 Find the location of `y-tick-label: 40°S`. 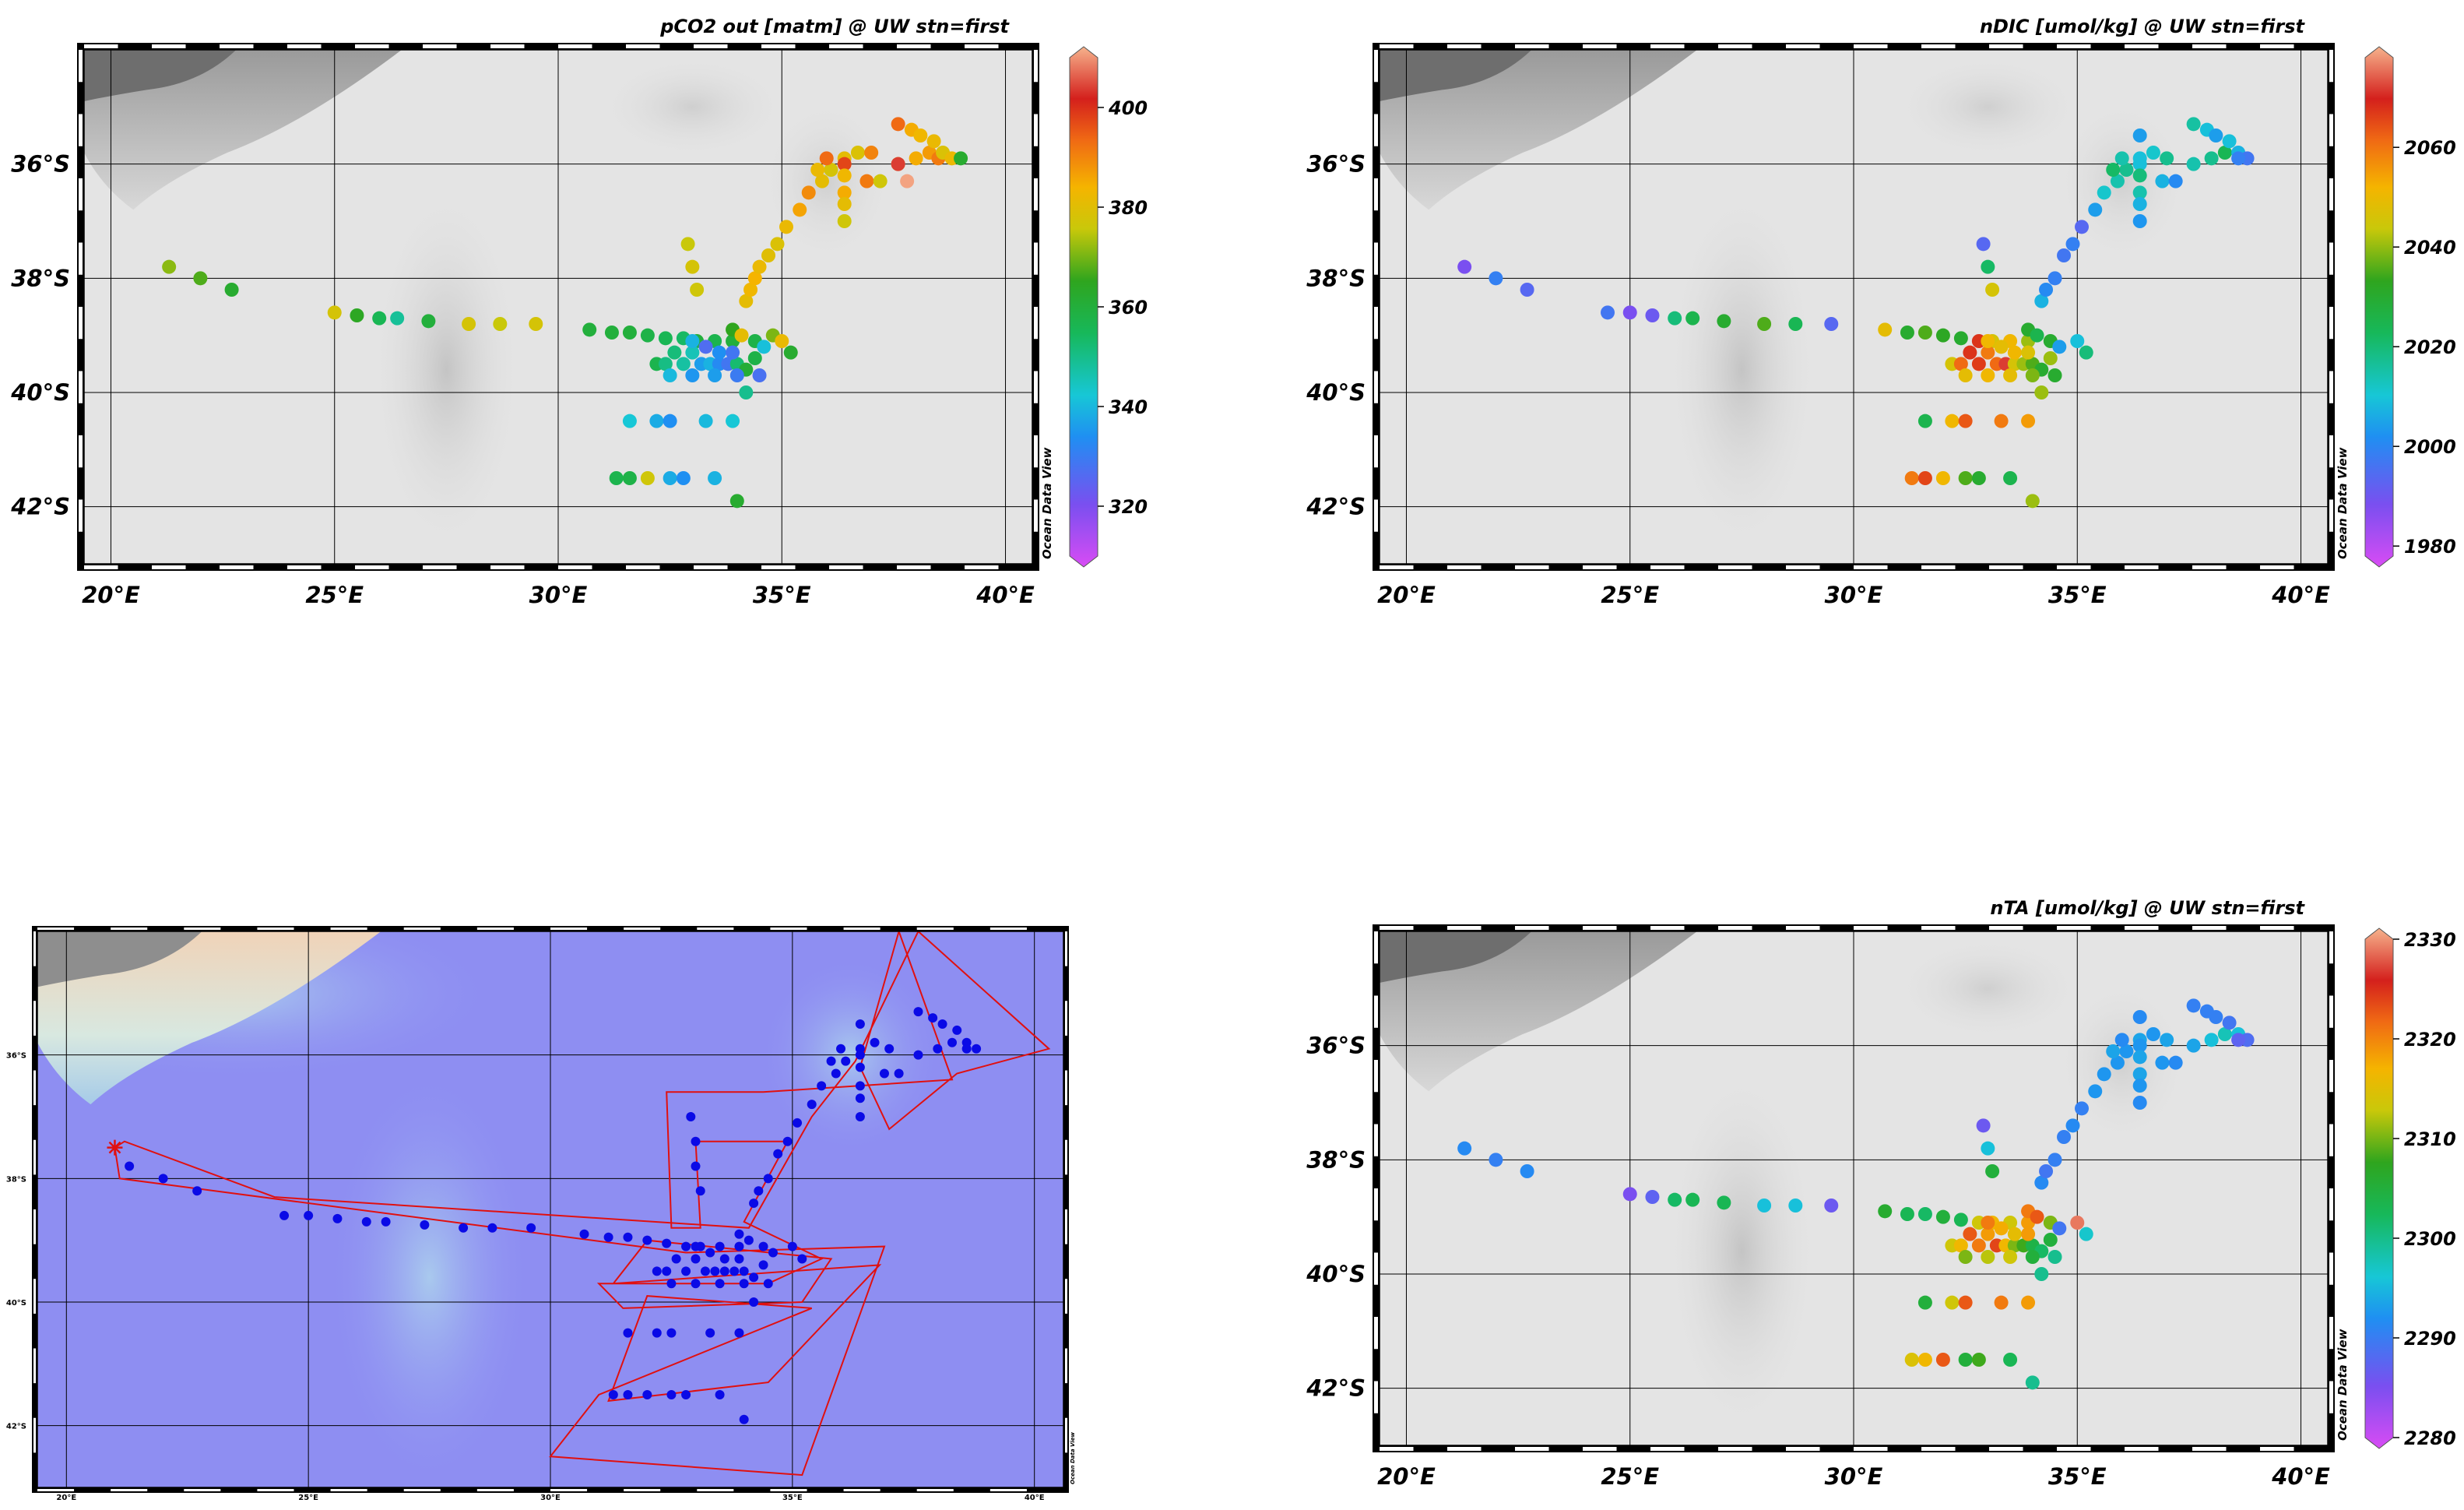

y-tick-label: 40°S is located at coordinates (1336, 393).